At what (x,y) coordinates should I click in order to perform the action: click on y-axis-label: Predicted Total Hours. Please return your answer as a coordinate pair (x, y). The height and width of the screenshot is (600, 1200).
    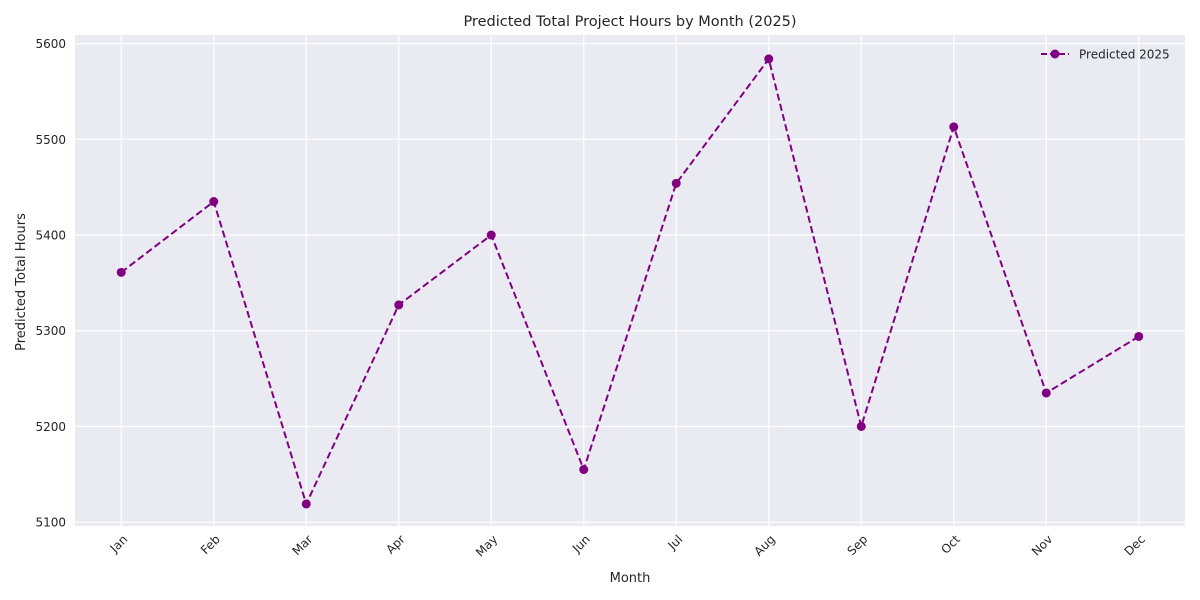
    Looking at the image, I should click on (21, 282).